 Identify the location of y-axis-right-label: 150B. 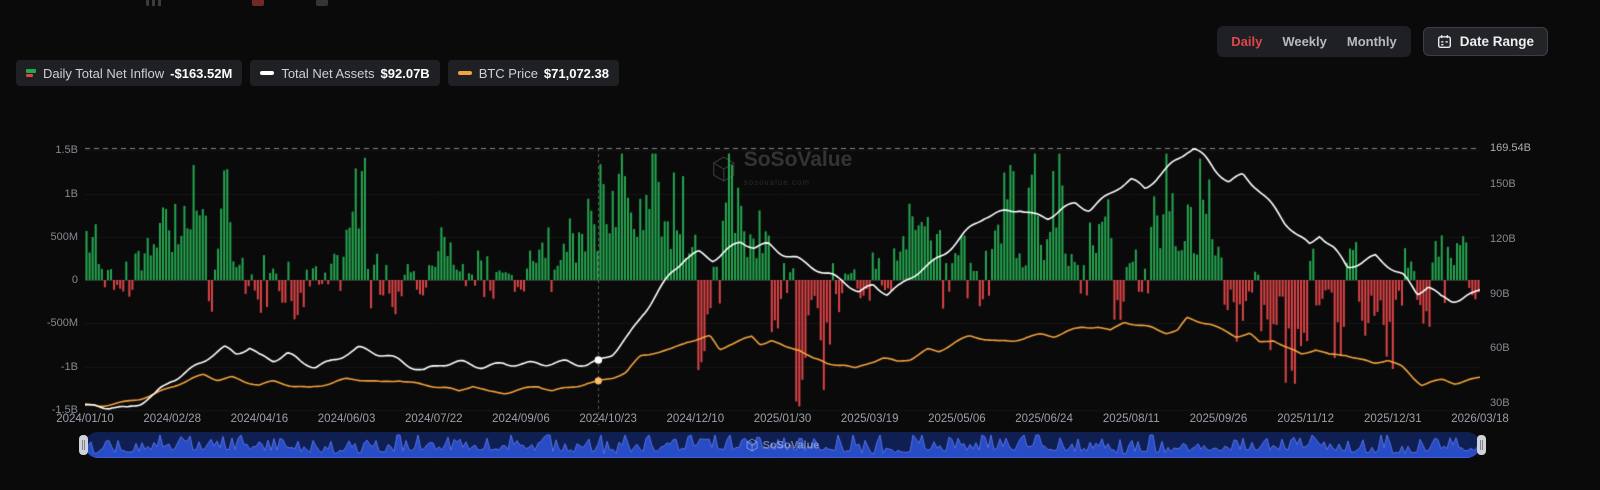
(1503, 184).